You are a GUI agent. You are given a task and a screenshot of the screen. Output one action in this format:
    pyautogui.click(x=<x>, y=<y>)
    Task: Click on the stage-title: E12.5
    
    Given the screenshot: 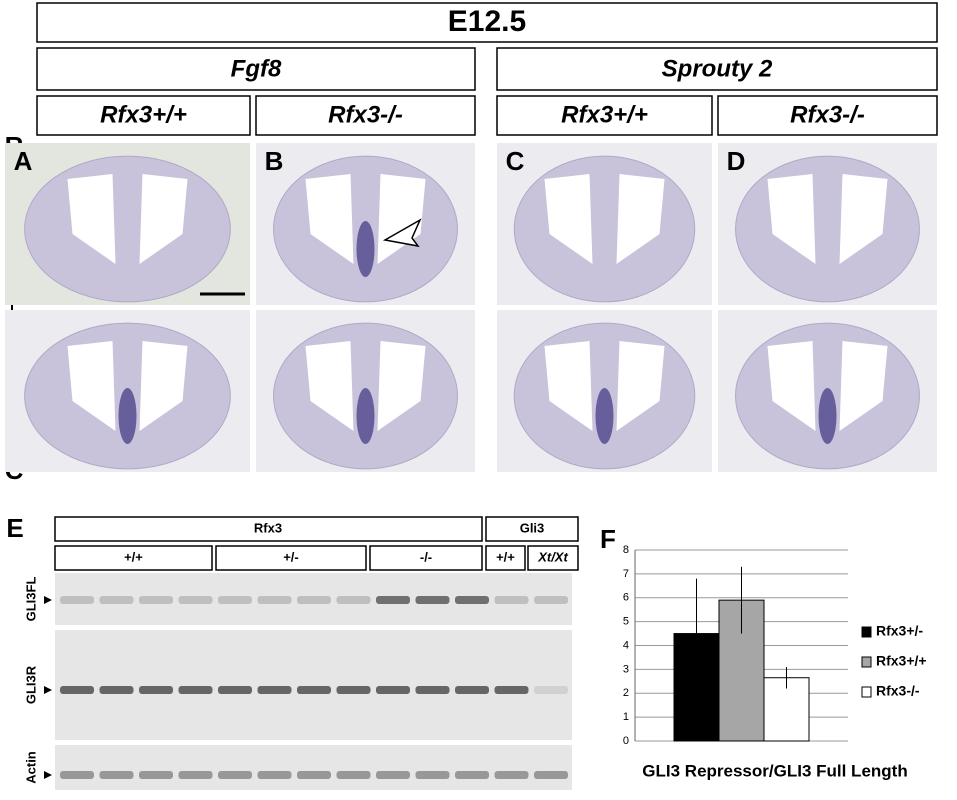 What is the action you would take?
    pyautogui.click(x=487, y=21)
    